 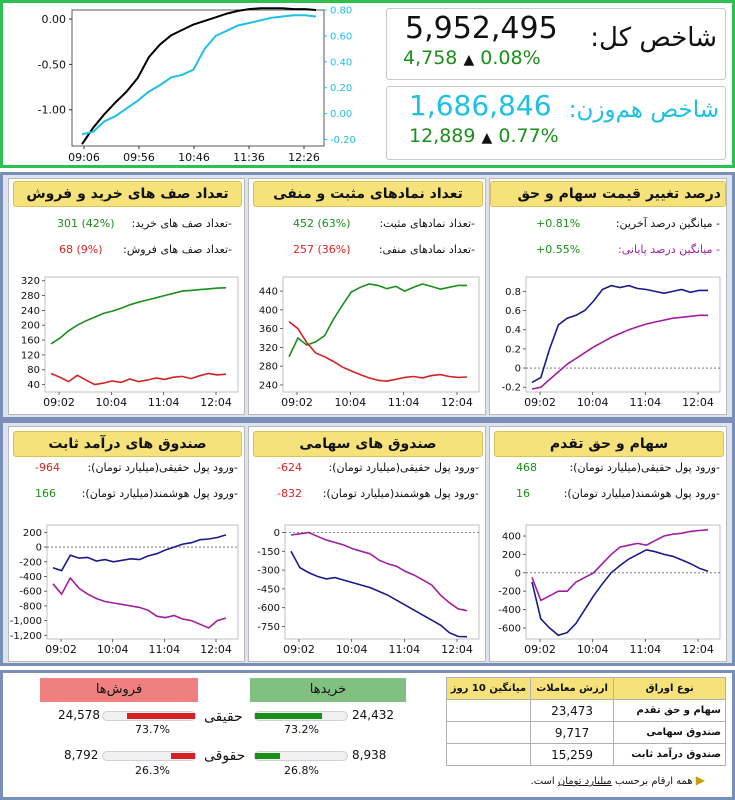 What do you see at coordinates (52, 64) in the screenshot?
I see `left-y-tick-label: -0.50` at bounding box center [52, 64].